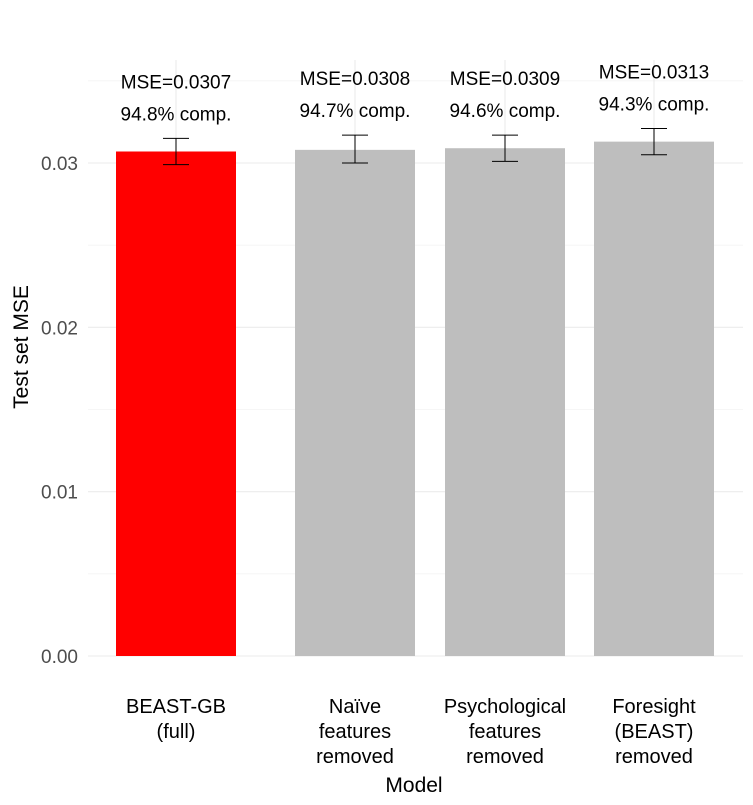 The image size is (753, 805). Describe the element at coordinates (176, 707) in the screenshot. I see `x-tick-label-line: BEAST-GB` at that location.